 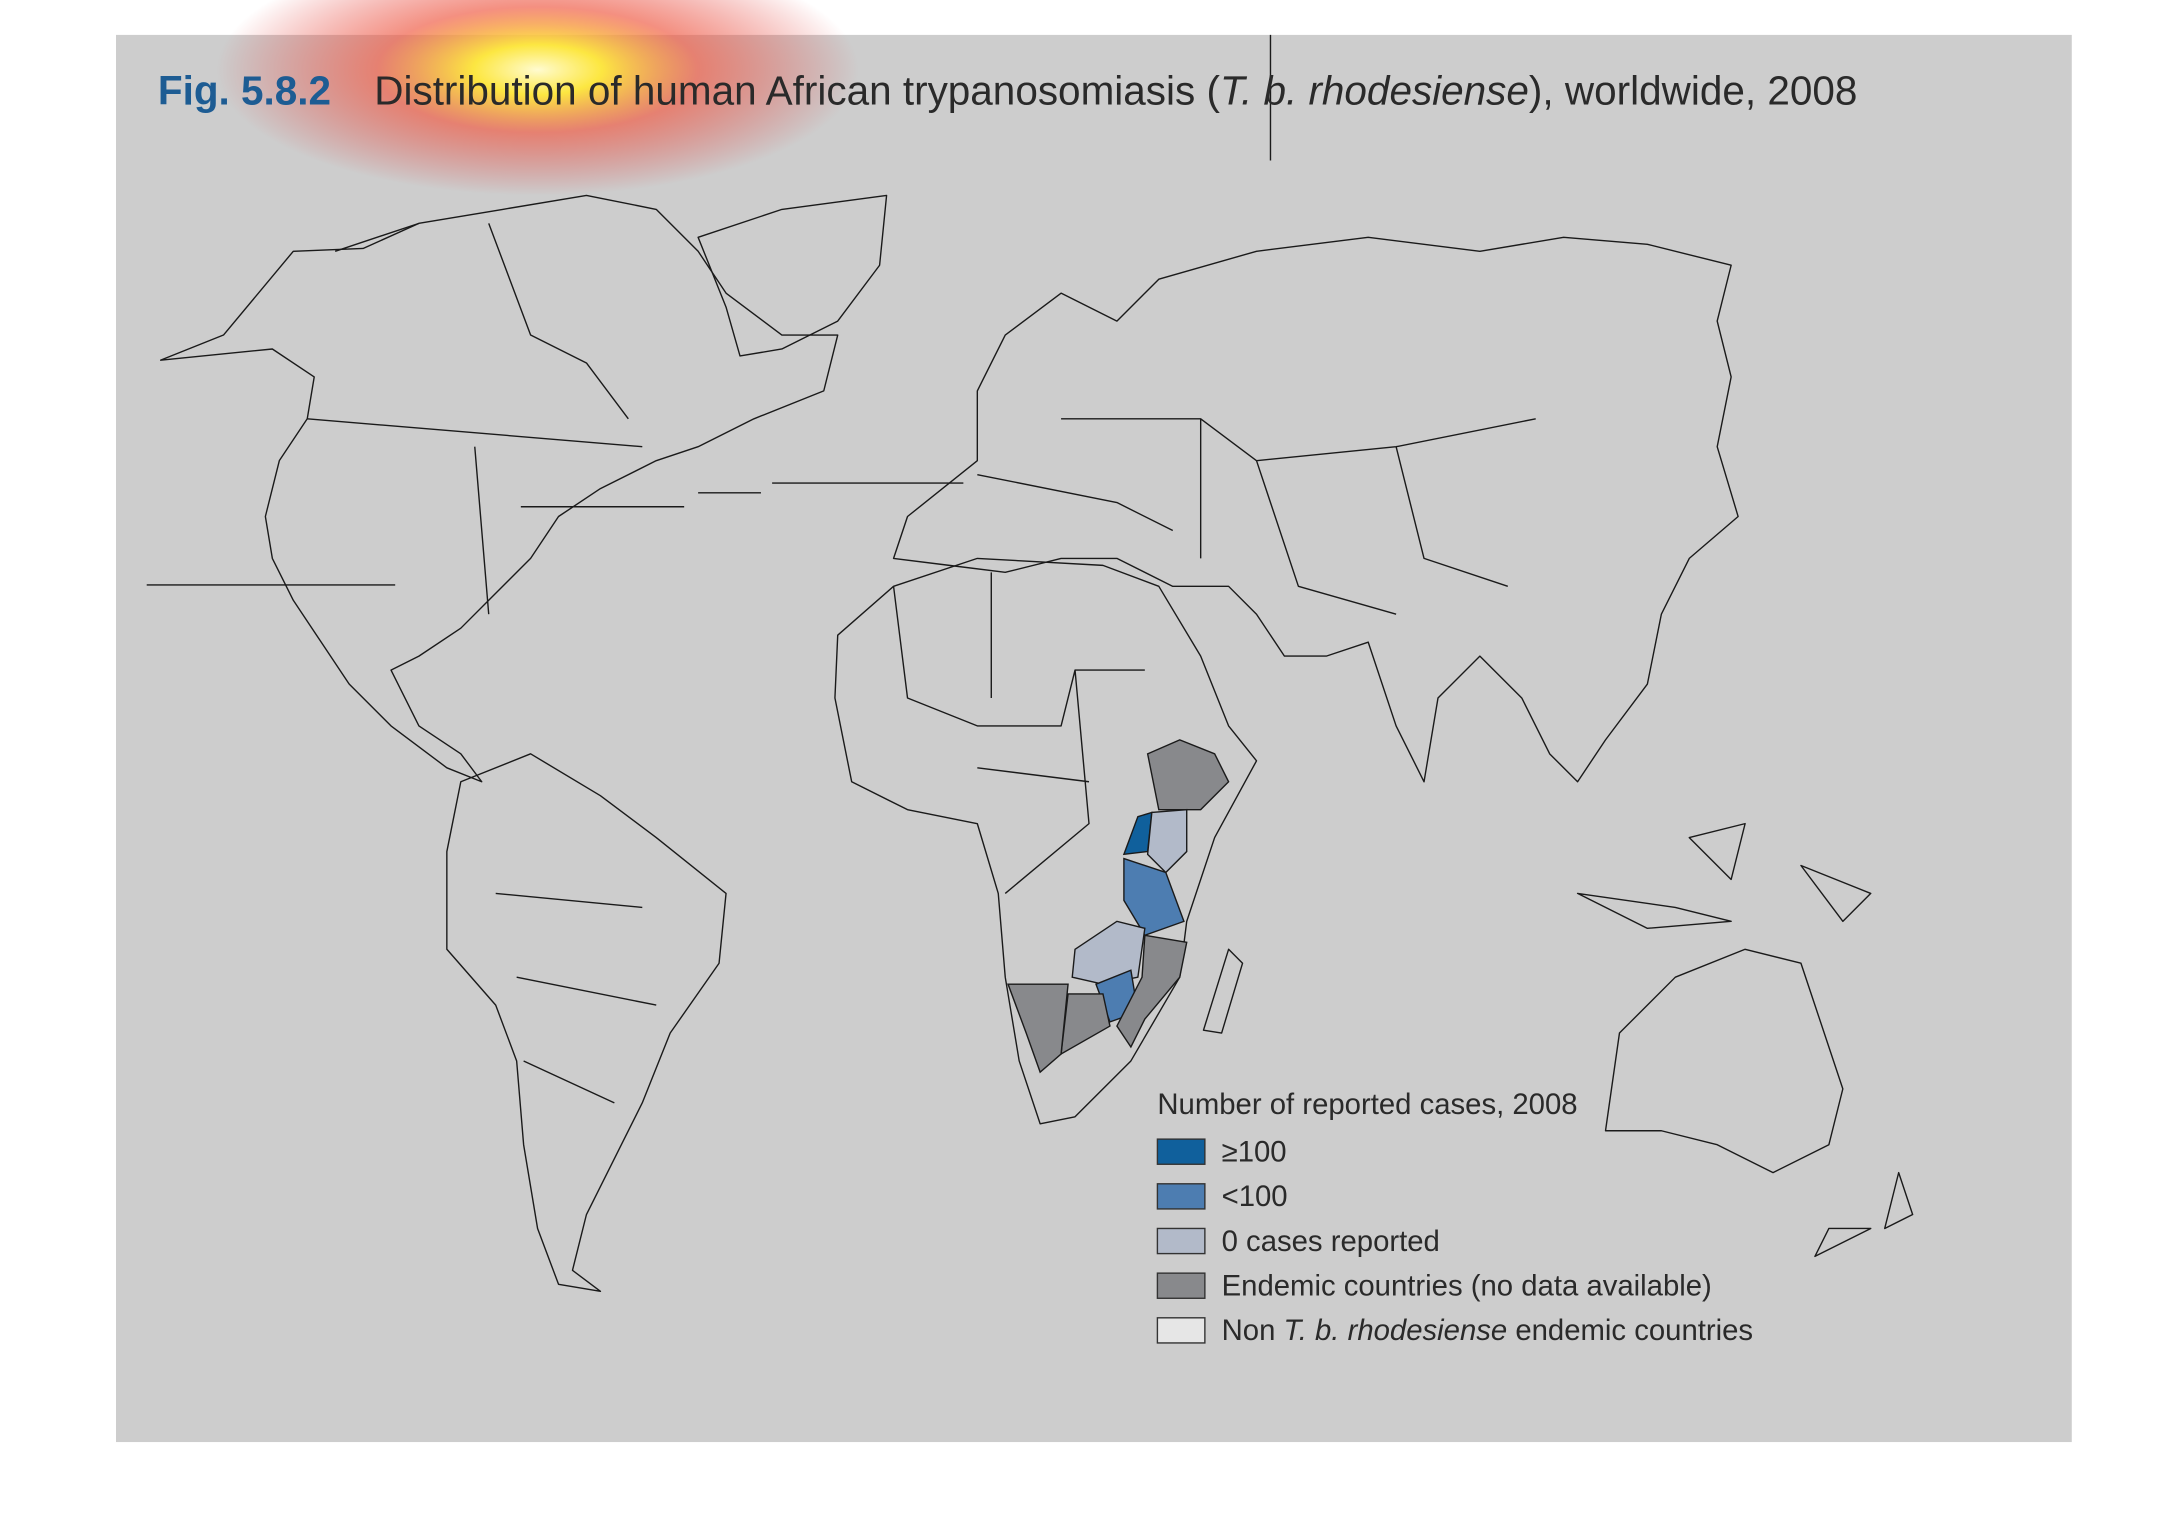 I want to click on legend-label: Non T. b. rhodesiense endemic countries, so click(x=1487, y=1330).